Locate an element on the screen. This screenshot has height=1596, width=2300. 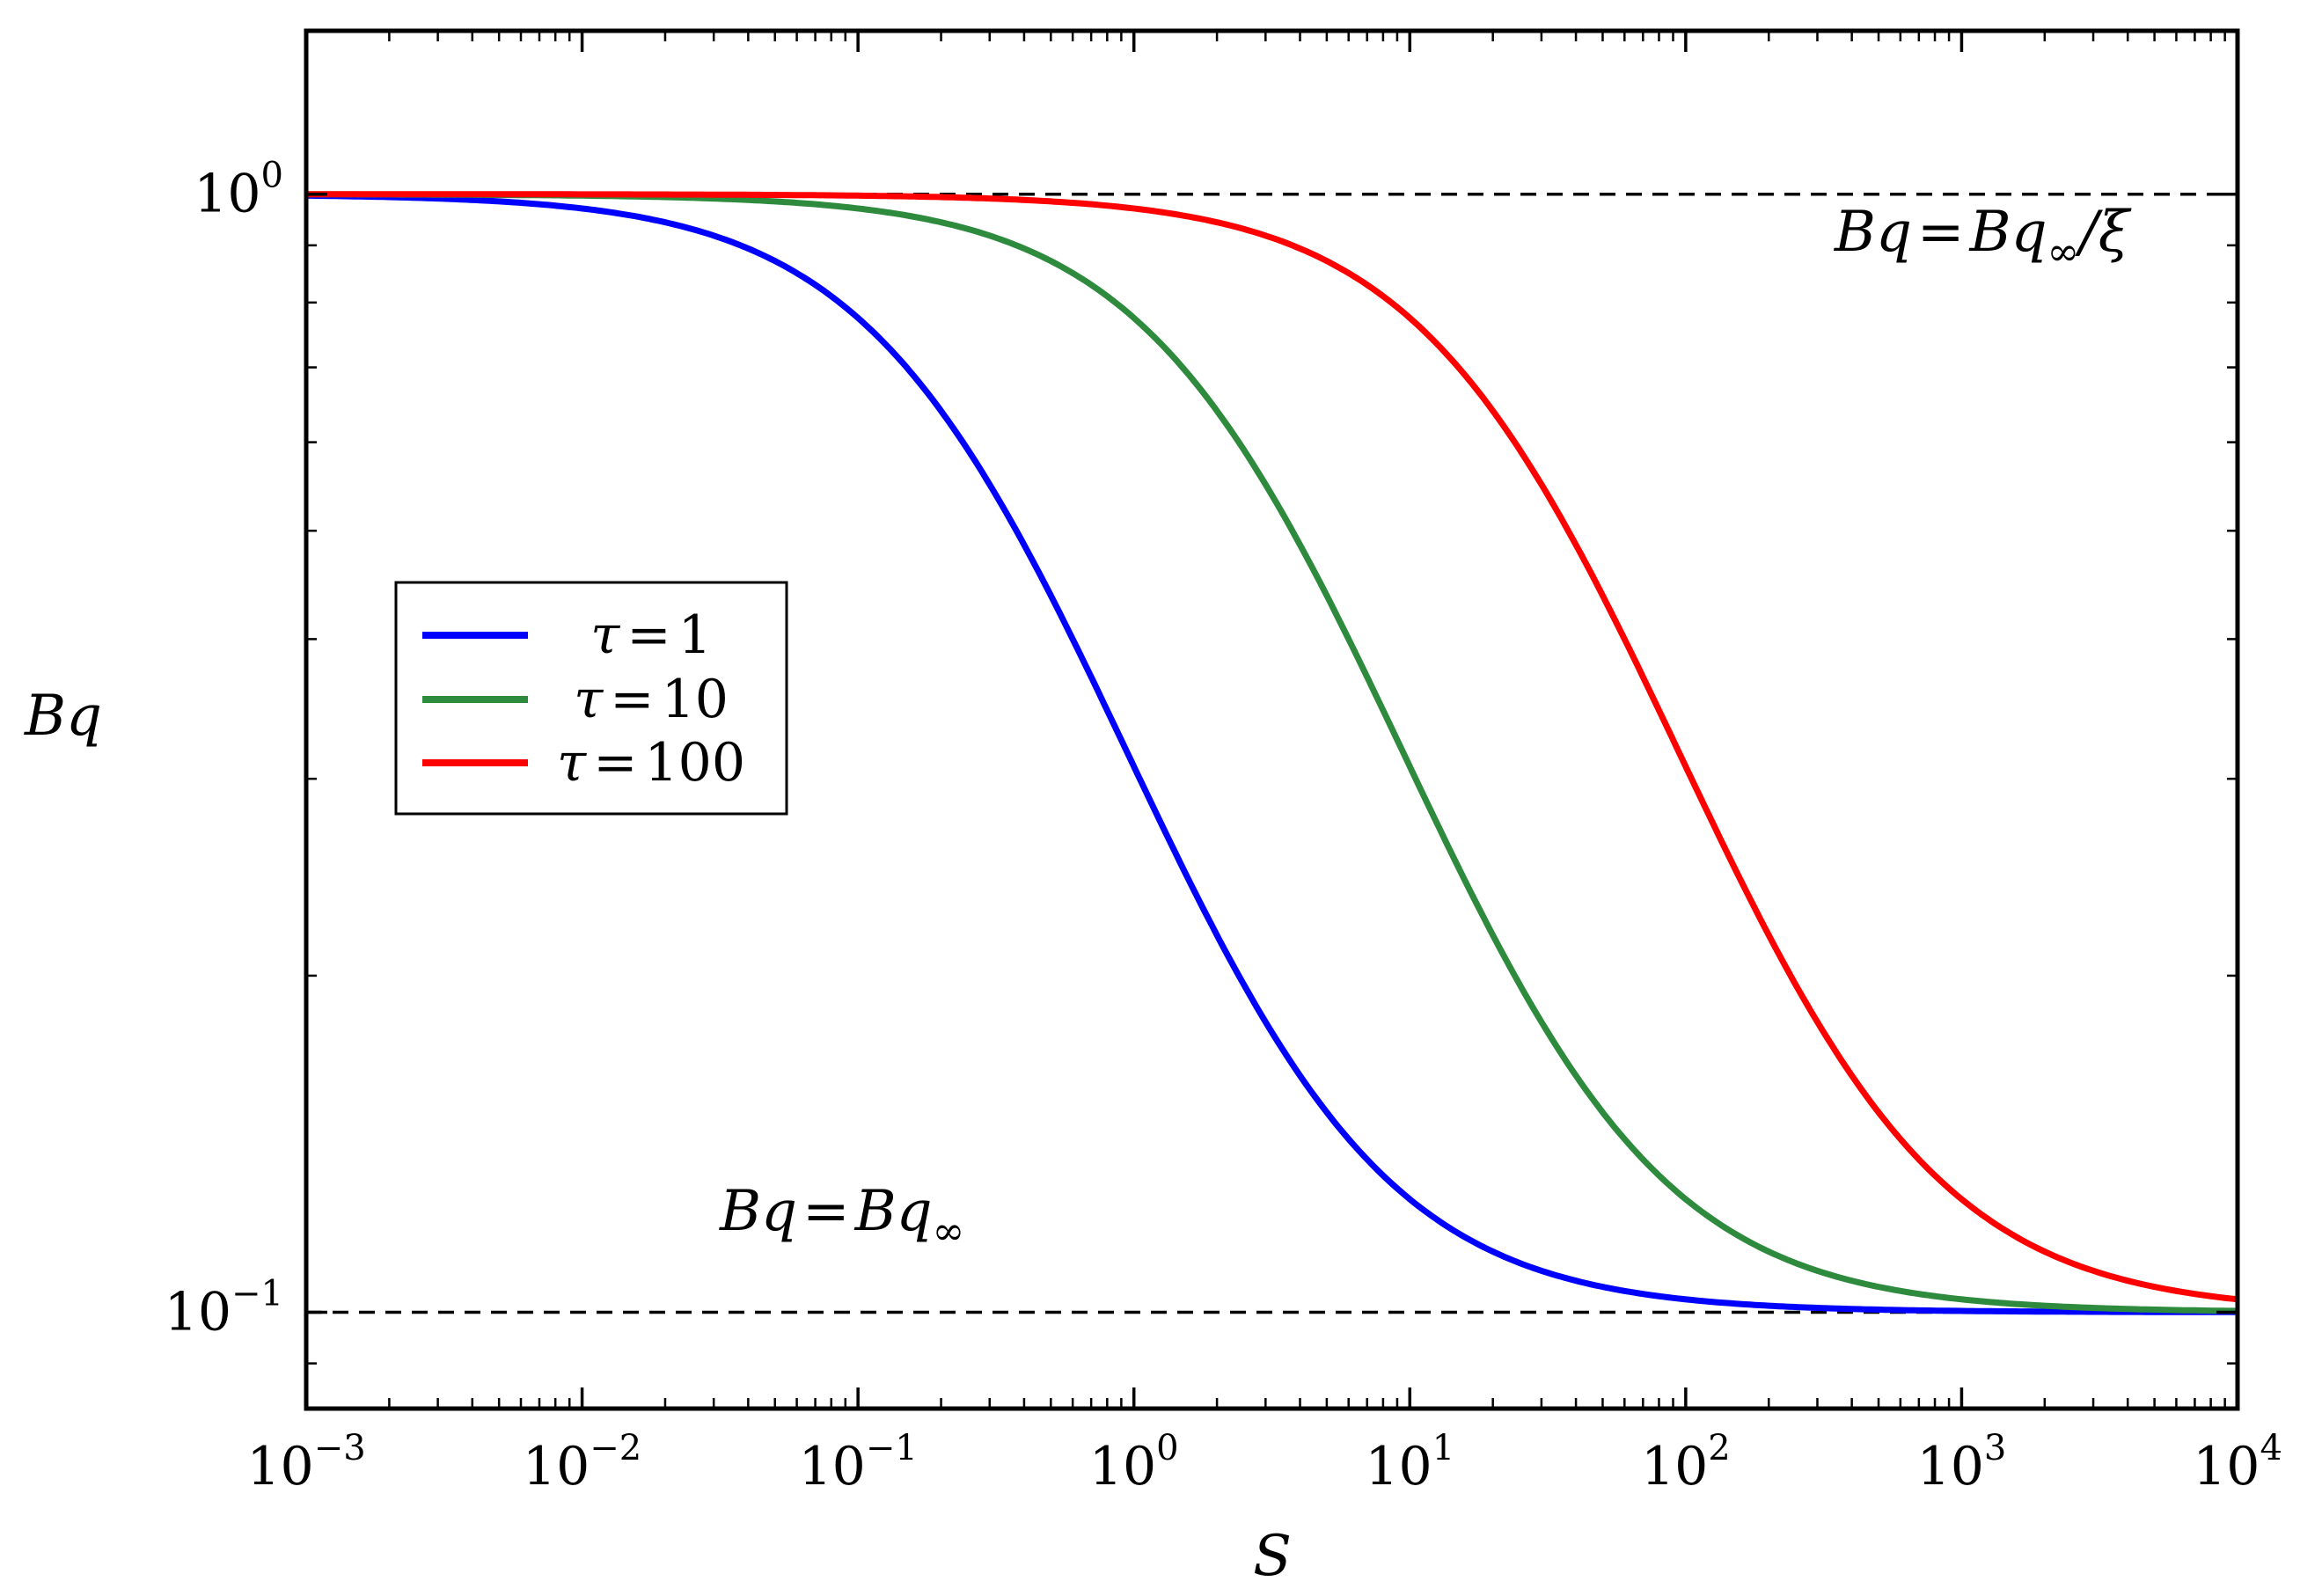
x-tick-label-0: 10⁻³ is located at coordinates (305, 1462).